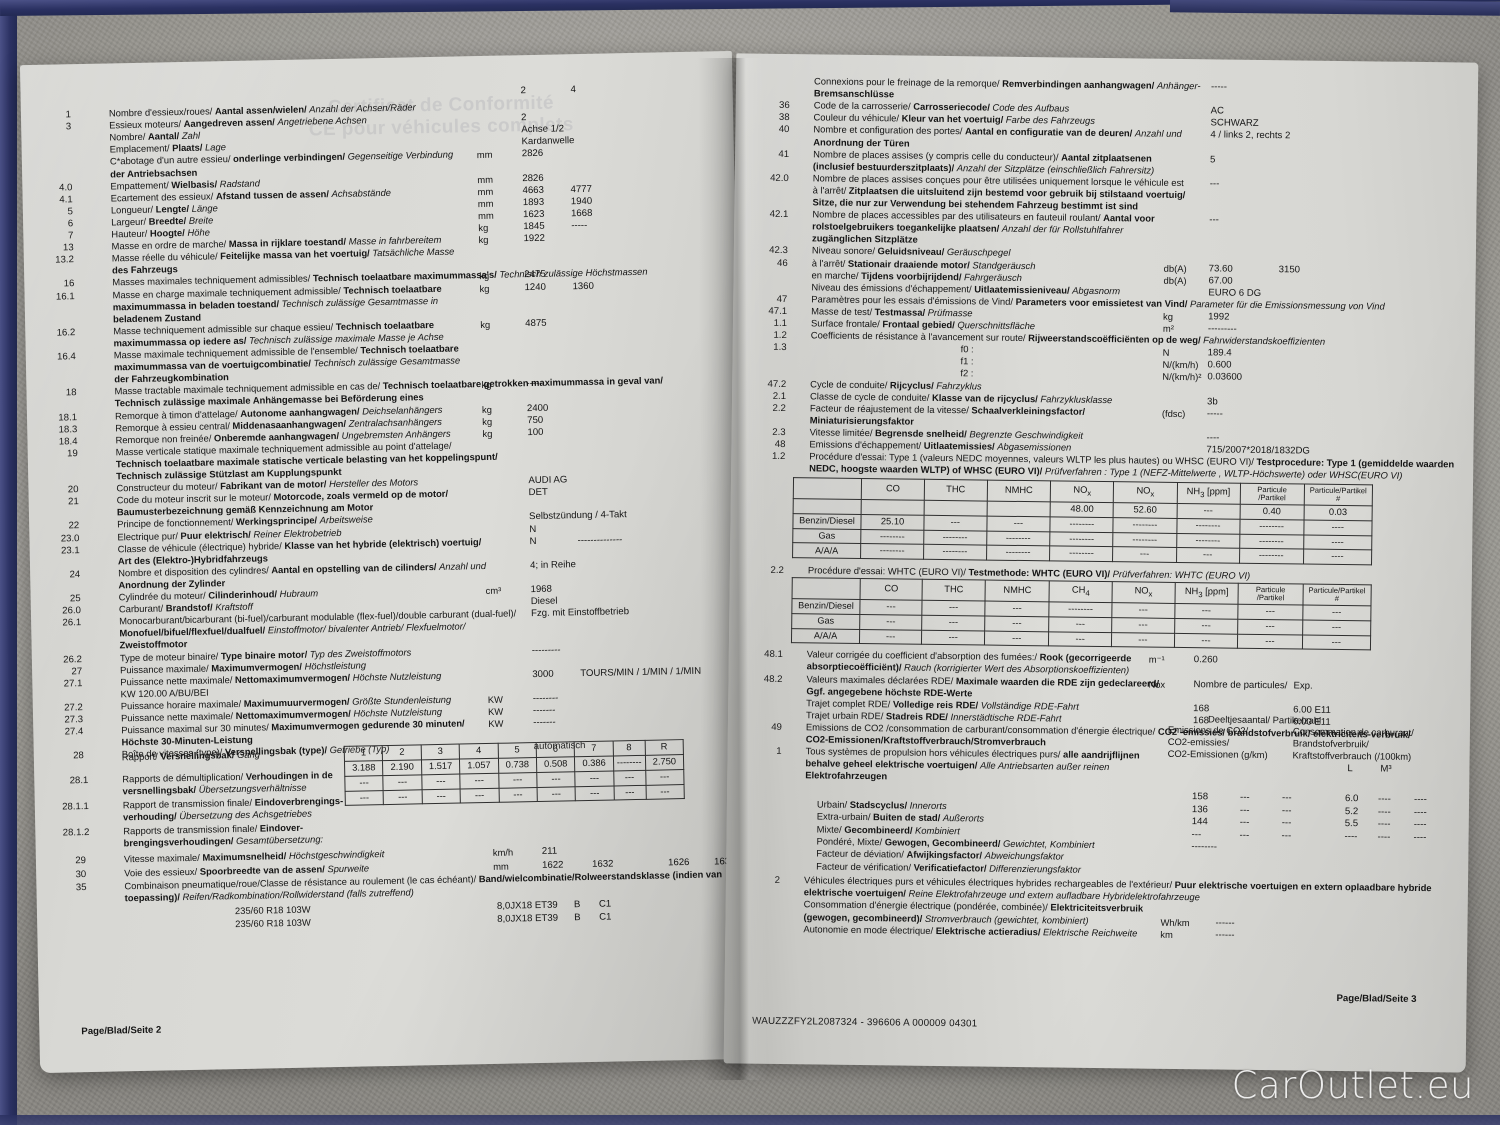 This screenshot has width=1500, height=1125. Describe the element at coordinates (782, 263) in the screenshot. I see `item-number-46: 46` at that location.